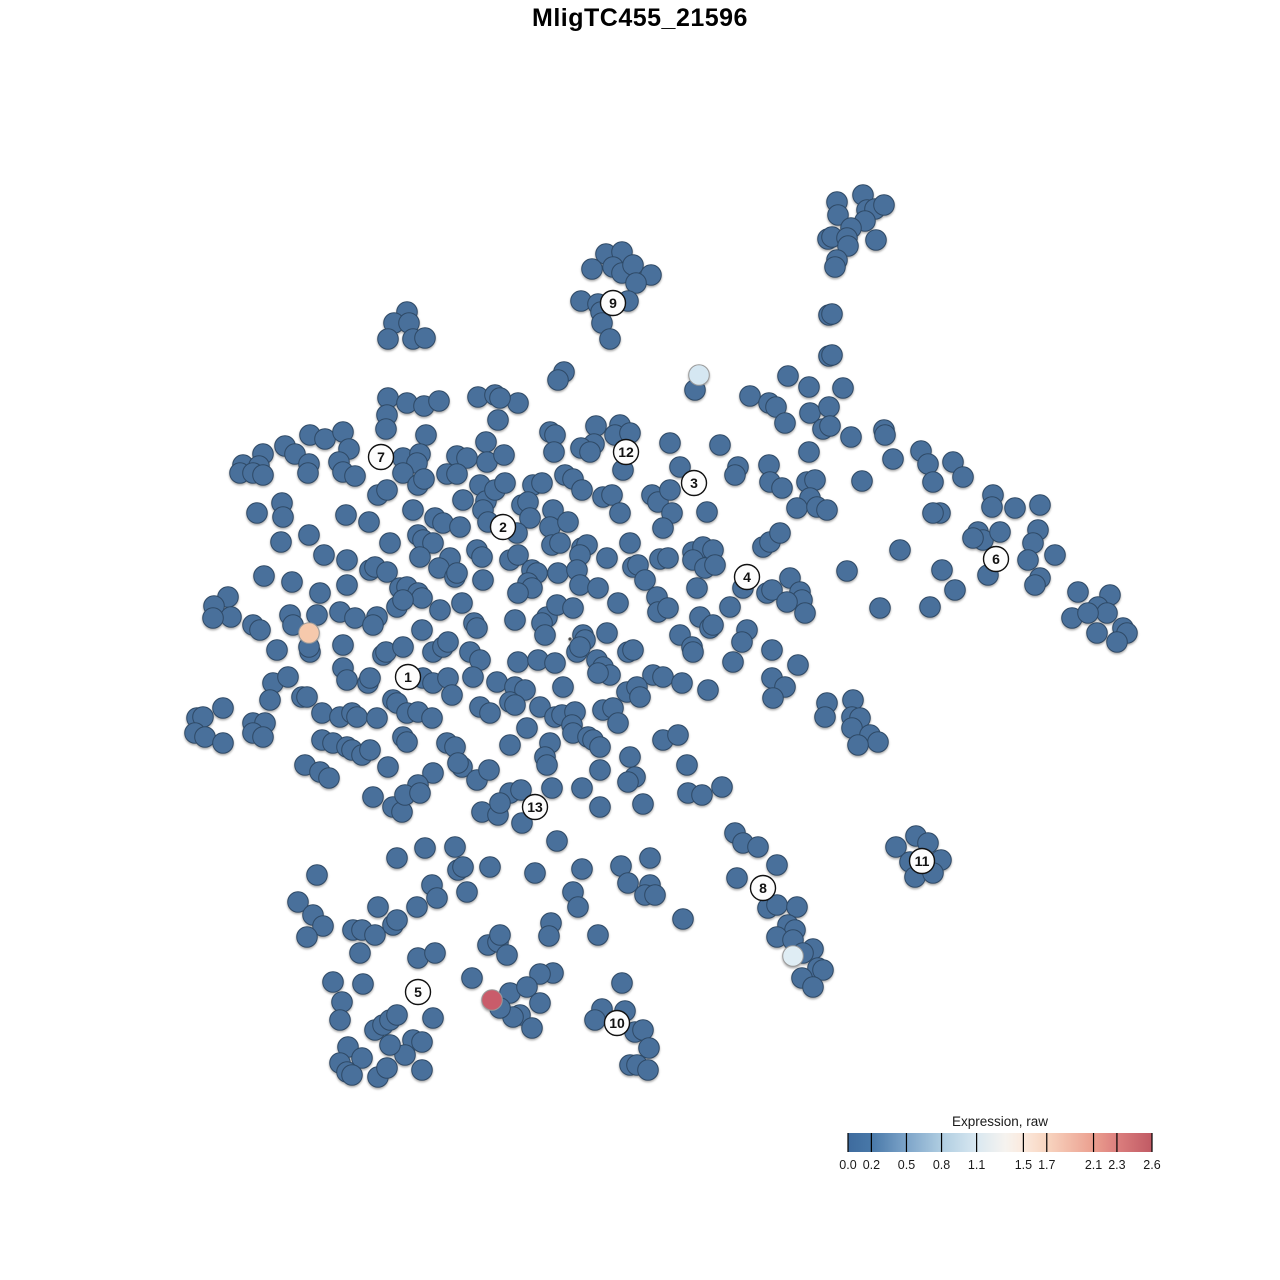  I want to click on cluster-label-number: 5, so click(418, 992).